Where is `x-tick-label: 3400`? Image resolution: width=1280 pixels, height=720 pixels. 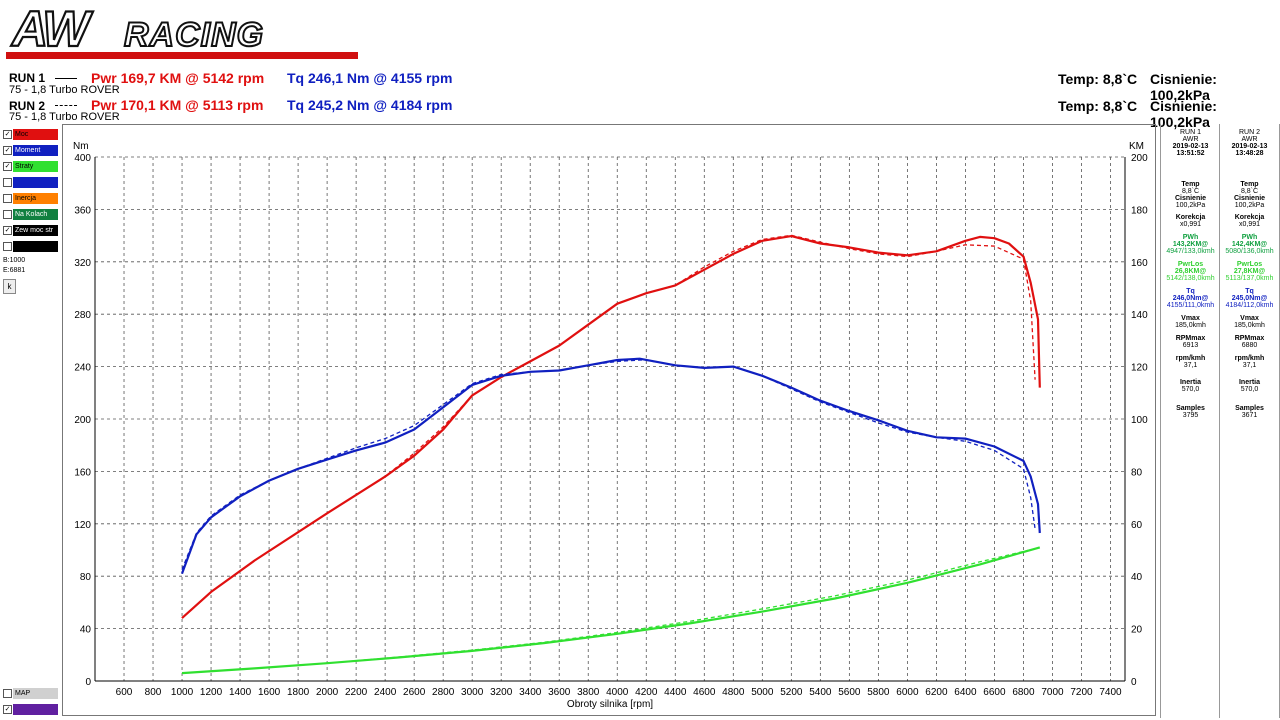 x-tick-label: 3400 is located at coordinates (530, 692).